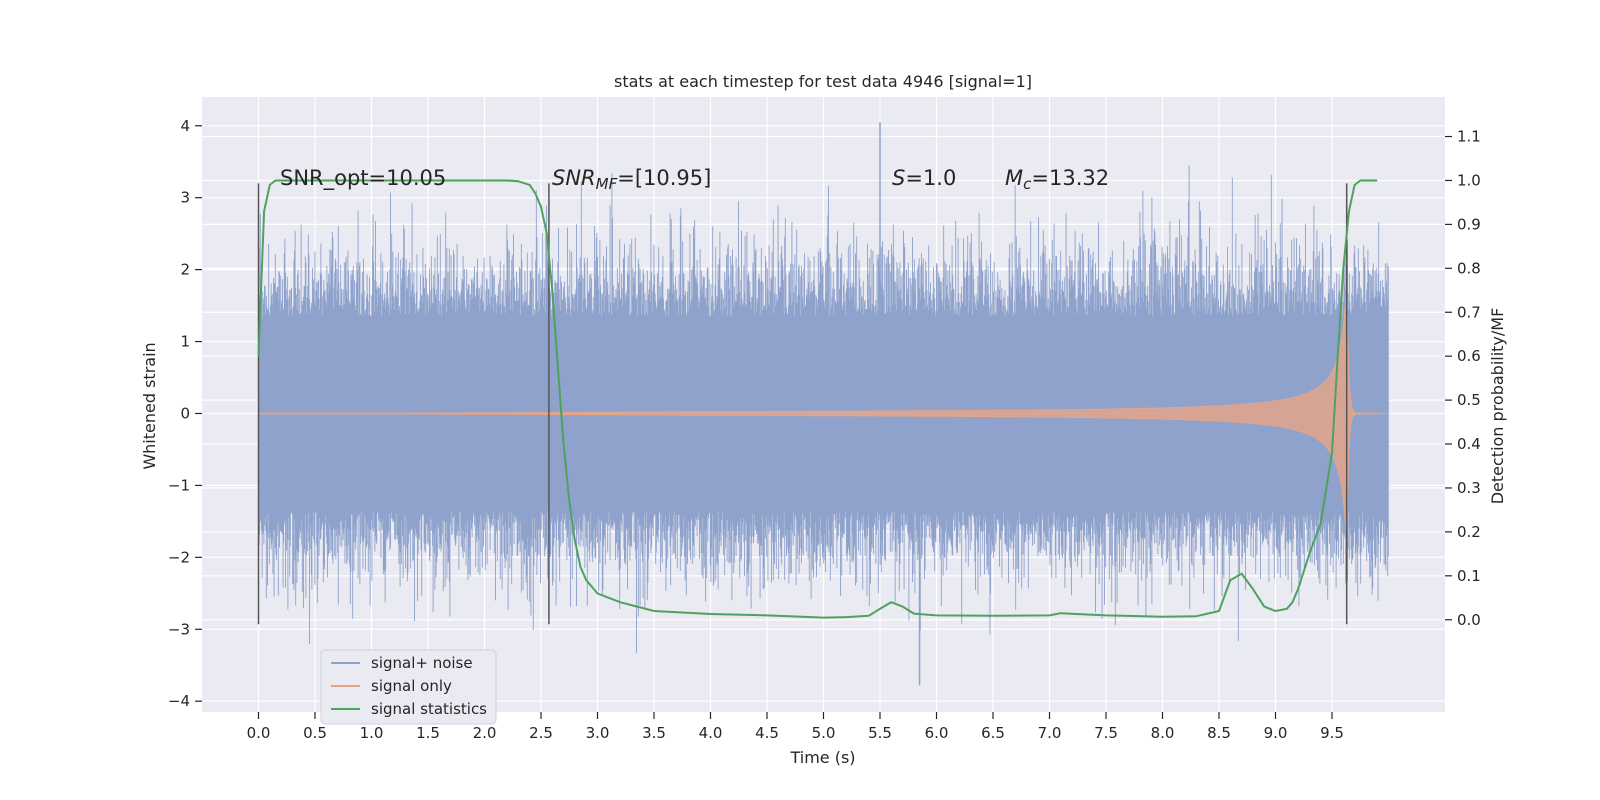 The height and width of the screenshot is (800, 1600). Describe the element at coordinates (1027, 184) in the screenshot. I see `annotation-mc-sub: c` at that location.